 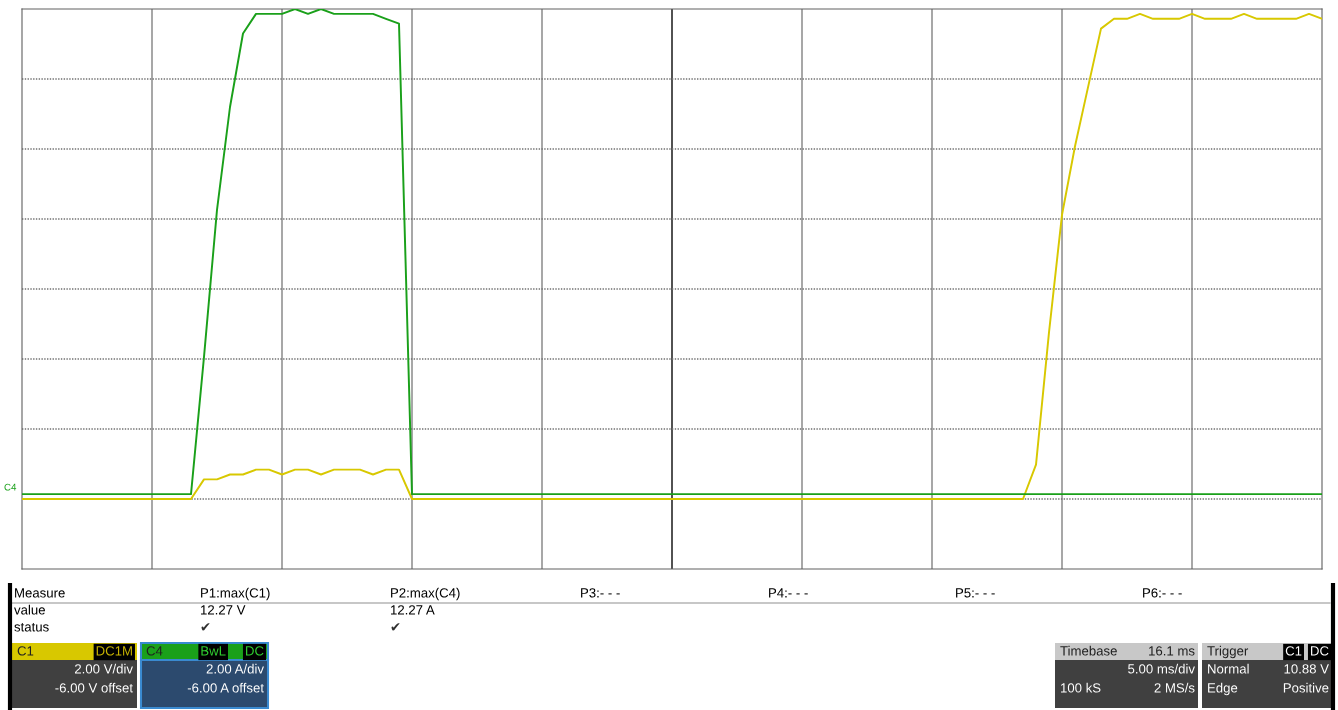 What do you see at coordinates (114, 651) in the screenshot?
I see `text: DC1M` at bounding box center [114, 651].